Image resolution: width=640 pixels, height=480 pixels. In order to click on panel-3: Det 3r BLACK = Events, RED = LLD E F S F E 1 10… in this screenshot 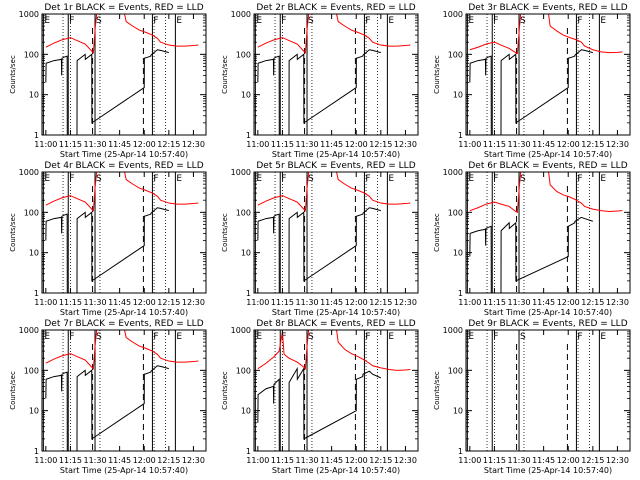, I will do `click(532, 81)`.